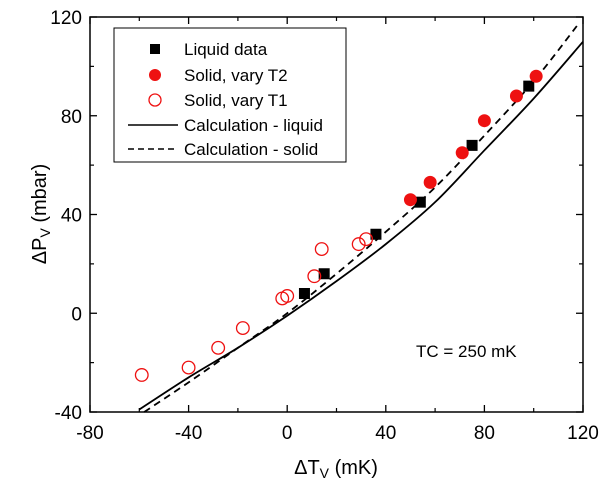  Describe the element at coordinates (226, 49) in the screenshot. I see `legend-label-liquid-data: Liquid data` at that location.